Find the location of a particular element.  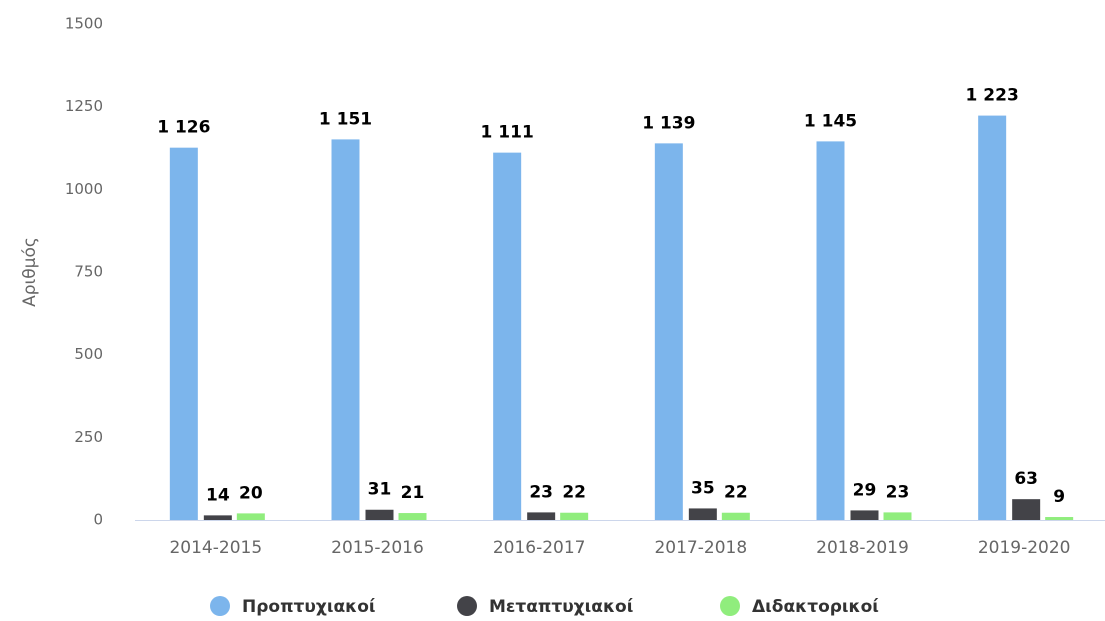

data-label: 21 is located at coordinates (413, 493).